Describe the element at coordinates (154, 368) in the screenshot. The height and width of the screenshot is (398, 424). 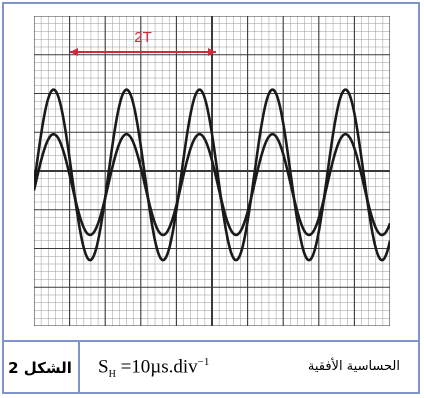
I see `horizontal-sensitivity-value: SH =10µs.div−1` at that location.